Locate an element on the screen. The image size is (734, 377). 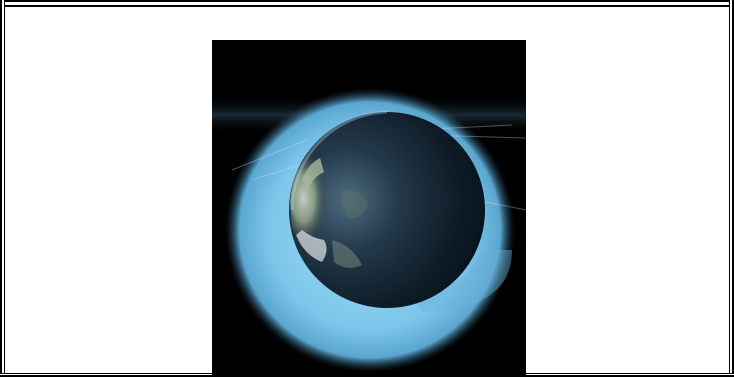
planet-body is located at coordinates (387, 210).